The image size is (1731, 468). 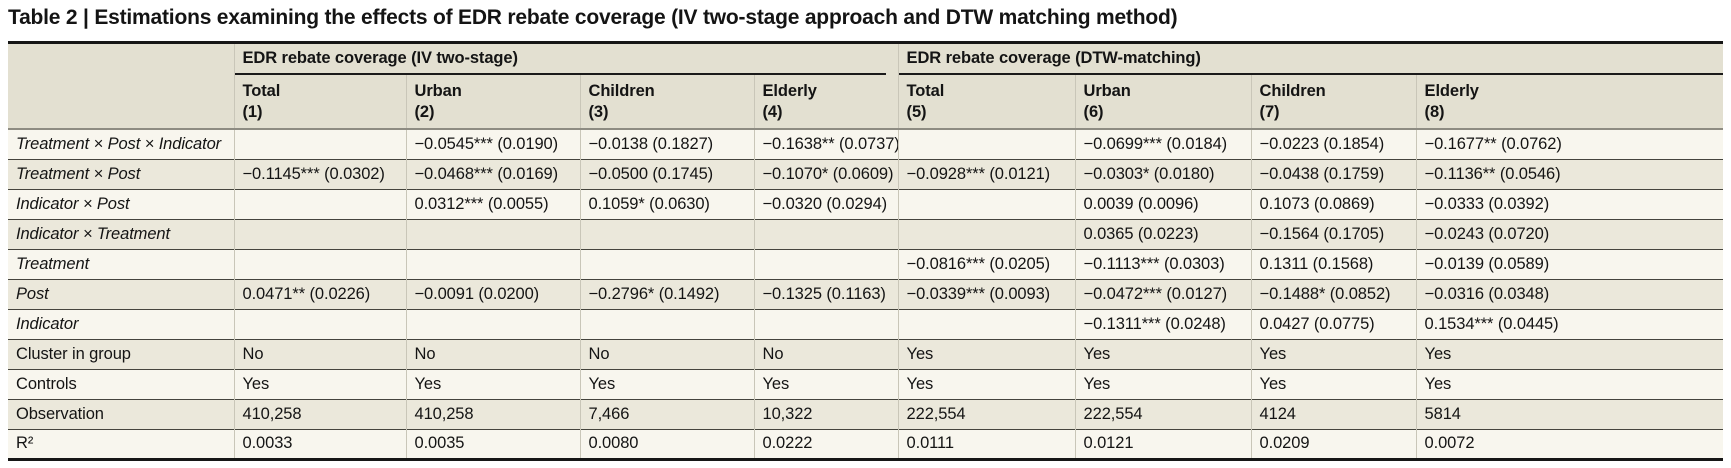 I want to click on table-cell: 0.0033, so click(x=319, y=443).